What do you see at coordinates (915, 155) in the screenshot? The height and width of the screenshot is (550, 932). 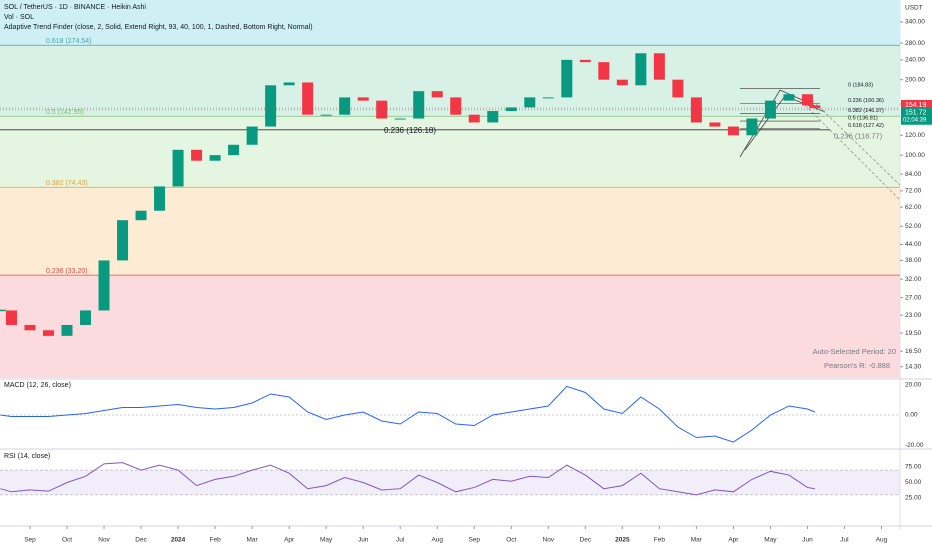 I see `y-tick-label: 100.00` at bounding box center [915, 155].